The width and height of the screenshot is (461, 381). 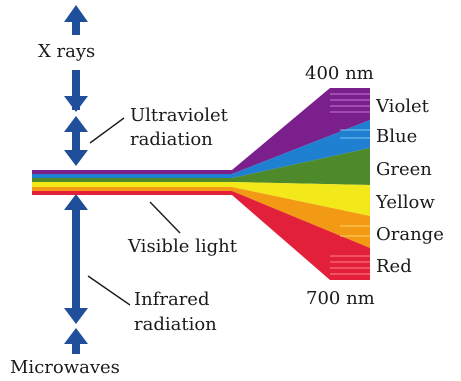 What do you see at coordinates (134, 211) in the screenshot?
I see `leader-lines` at bounding box center [134, 211].